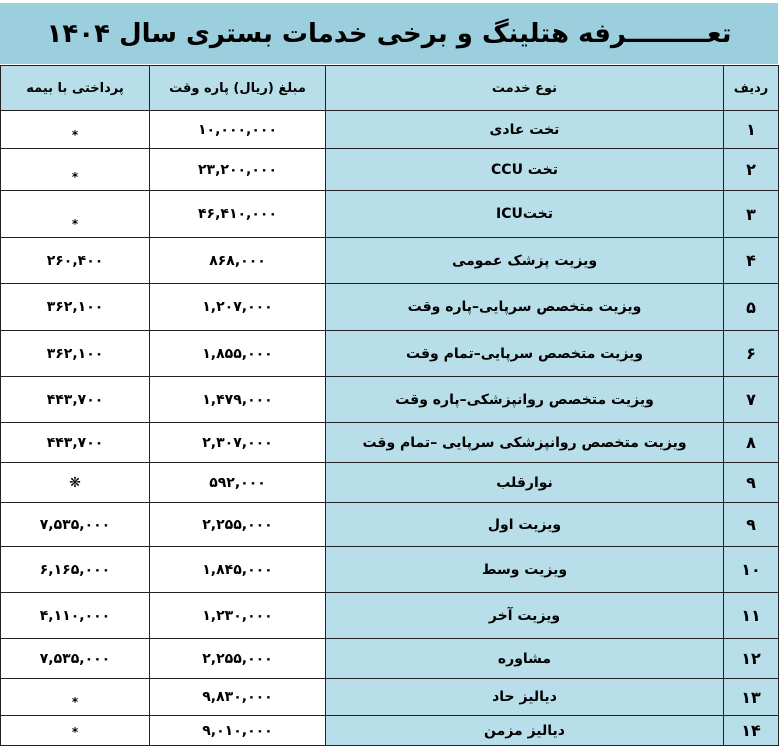 The image size is (780, 750). What do you see at coordinates (524, 697) in the screenshot?
I see `service-name: دیالیز حاد` at bounding box center [524, 697].